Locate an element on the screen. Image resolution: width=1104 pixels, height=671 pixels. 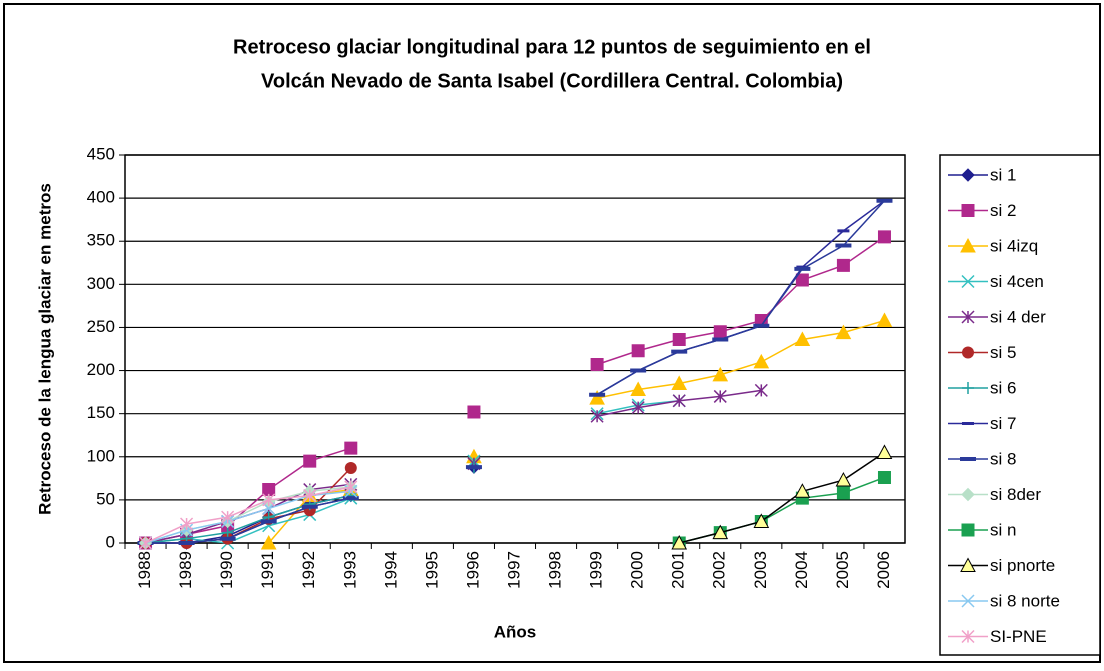
x-tick-label: 1991 is located at coordinates (267, 570).